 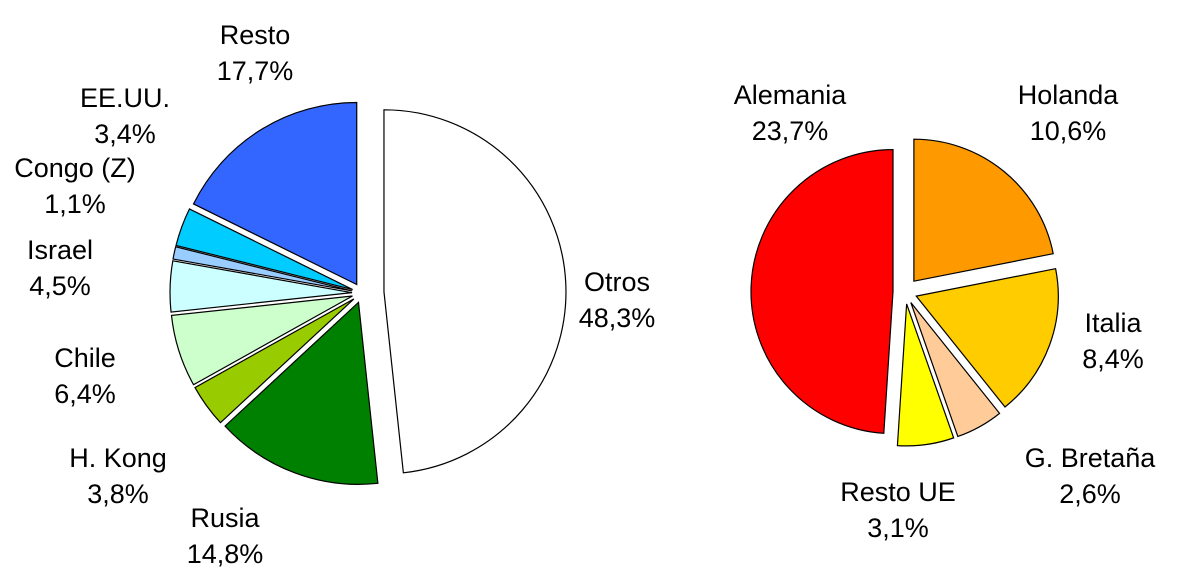 I want to click on slice-value-label: 10,6%, so click(x=1068, y=131).